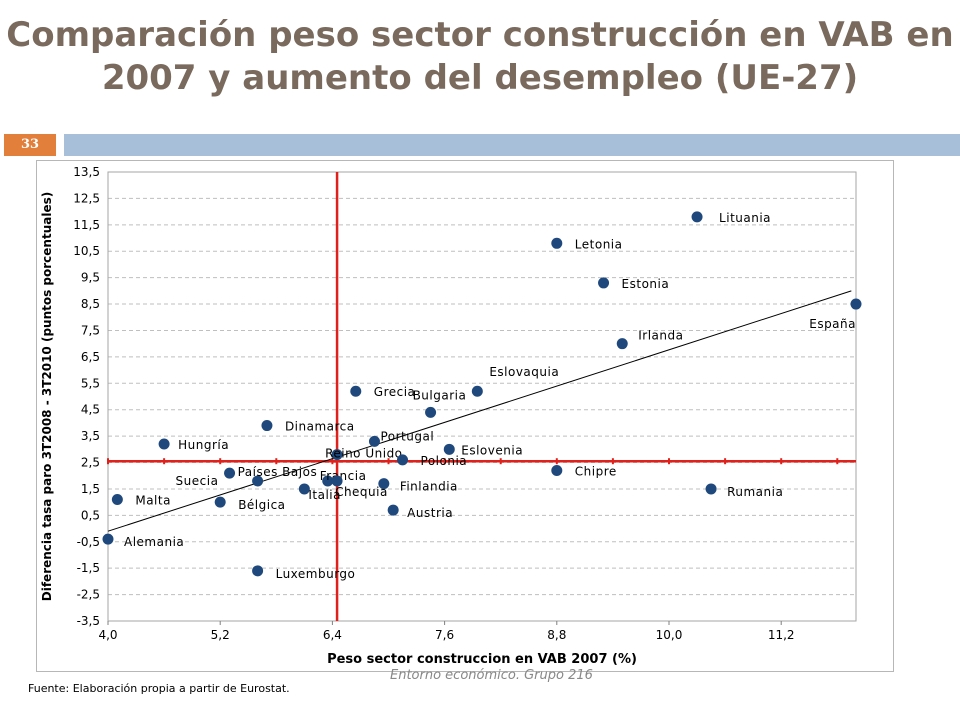 Image resolution: width=960 pixels, height=720 pixels. Describe the element at coordinates (599, 244) in the screenshot. I see `point-label: Letonia` at that location.